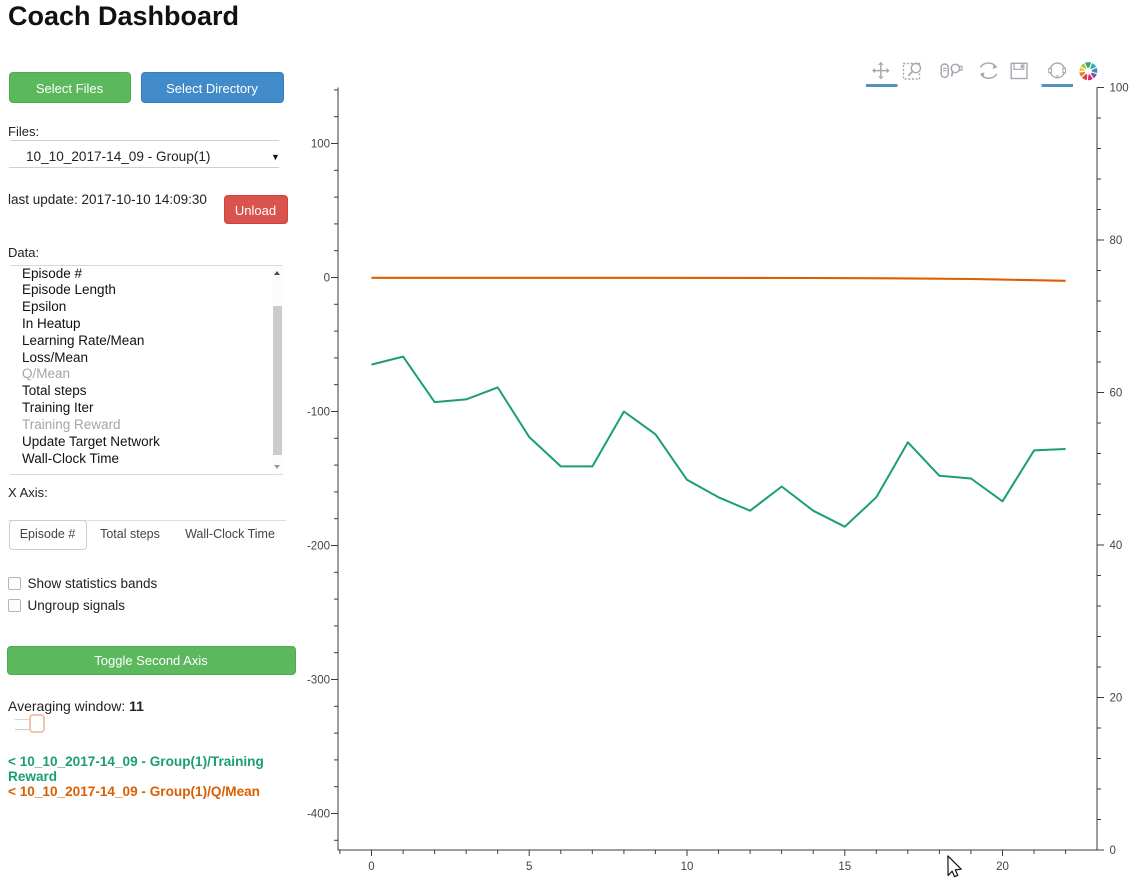 The image size is (1142, 881). I want to click on svg-text: -300, so click(318, 681).